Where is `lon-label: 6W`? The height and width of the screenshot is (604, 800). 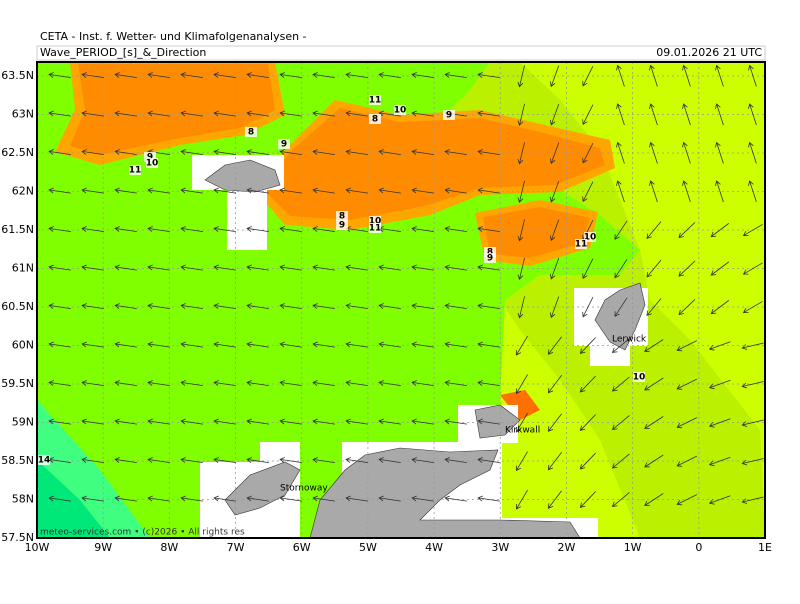 lon-label: 6W is located at coordinates (302, 547).